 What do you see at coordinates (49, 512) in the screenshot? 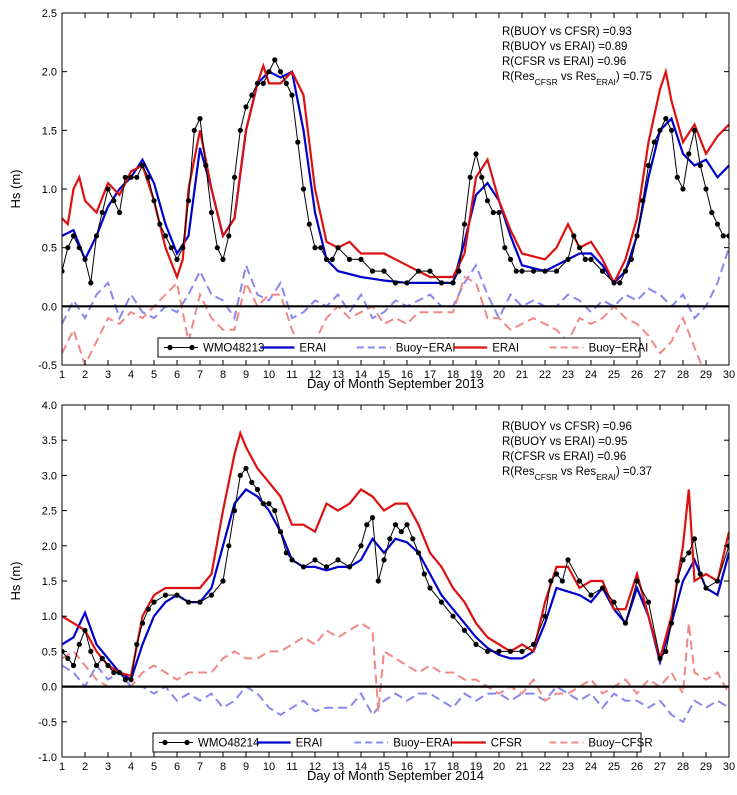
I see `y-tick-label: 2.5` at bounding box center [49, 512].